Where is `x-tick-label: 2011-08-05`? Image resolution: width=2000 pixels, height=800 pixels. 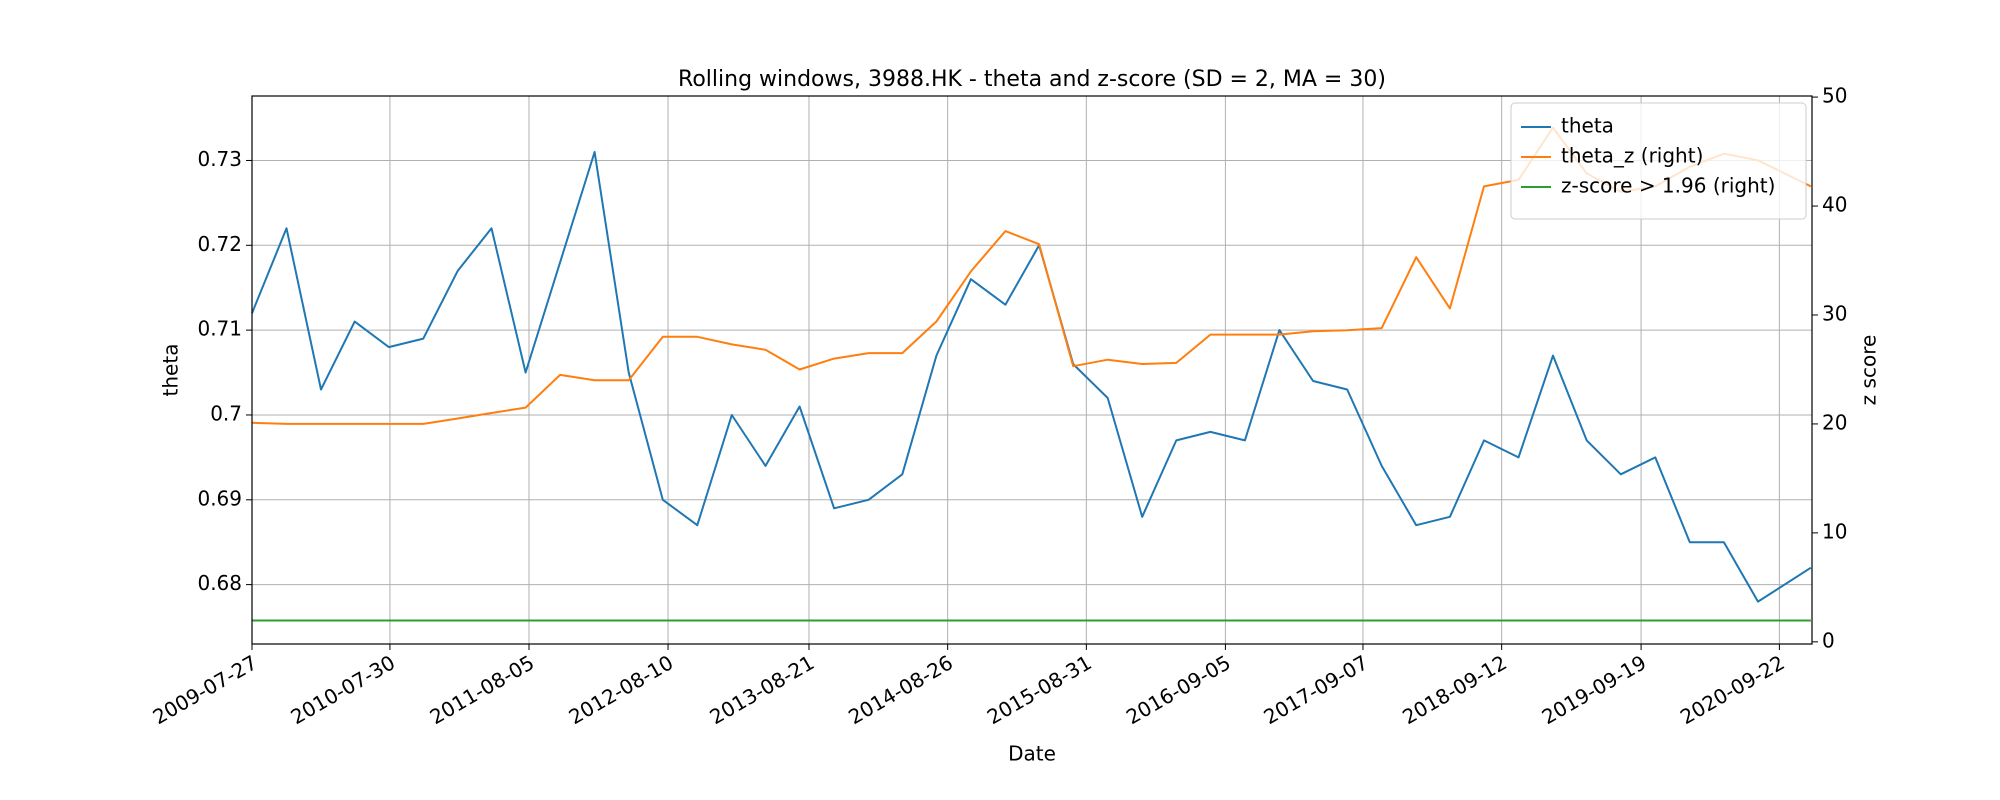
x-tick-label: 2011-08-05 is located at coordinates (482, 689).